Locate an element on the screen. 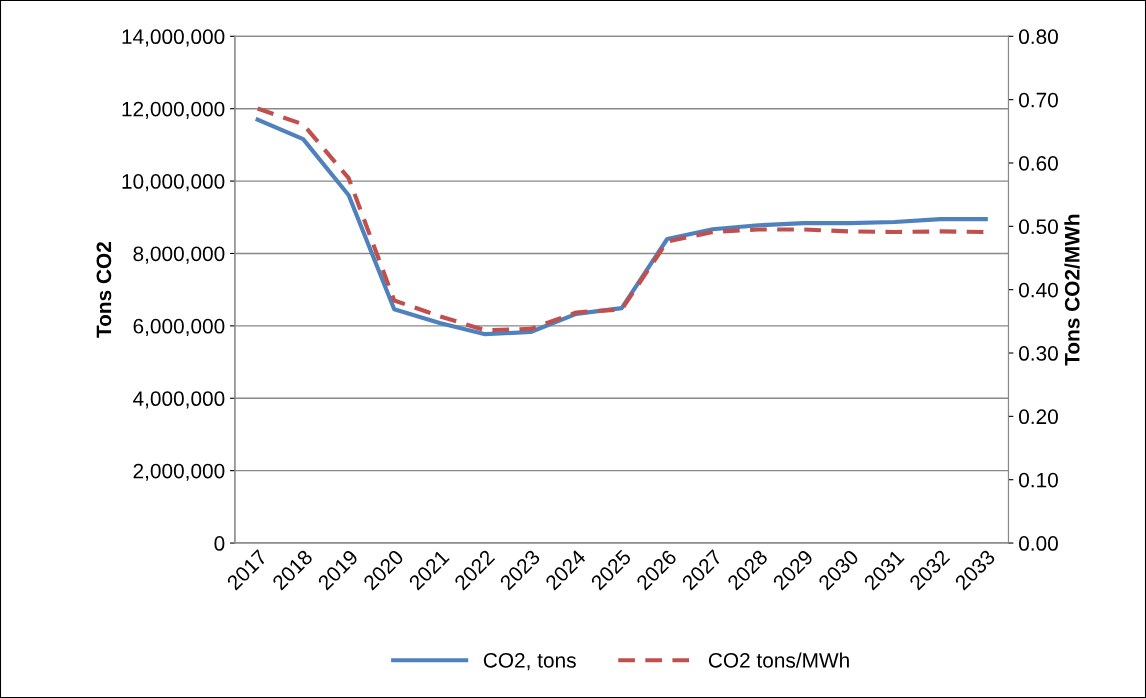 The image size is (1146, 698). y2-tick-label: 0.70 is located at coordinates (1038, 100).